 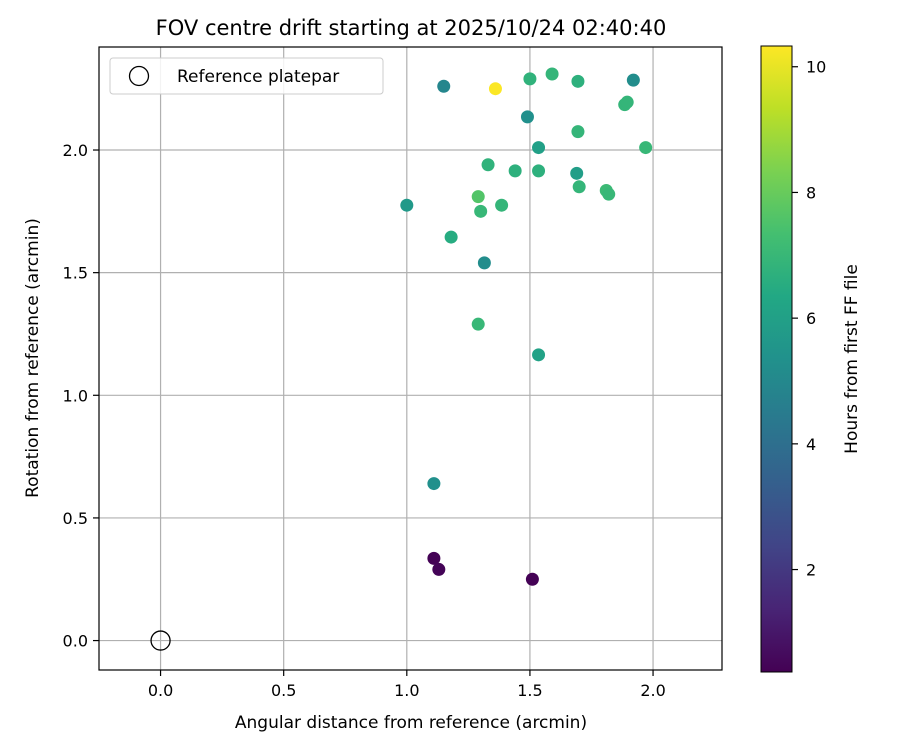 I want to click on colorbar-ticks: 2 4 6 8 10, so click(x=809, y=319).